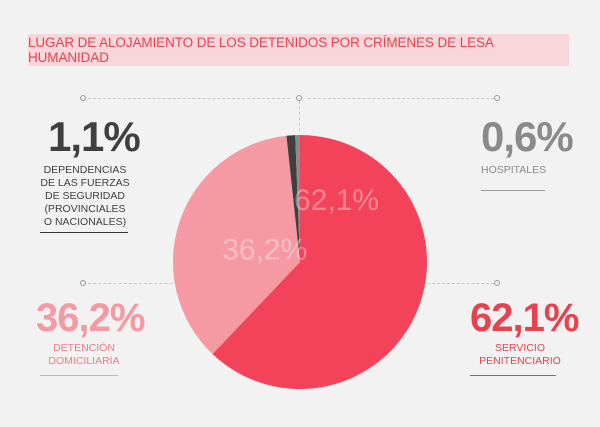 The height and width of the screenshot is (427, 600). Describe the element at coordinates (299, 116) in the screenshot. I see `connector-stem-center` at that location.